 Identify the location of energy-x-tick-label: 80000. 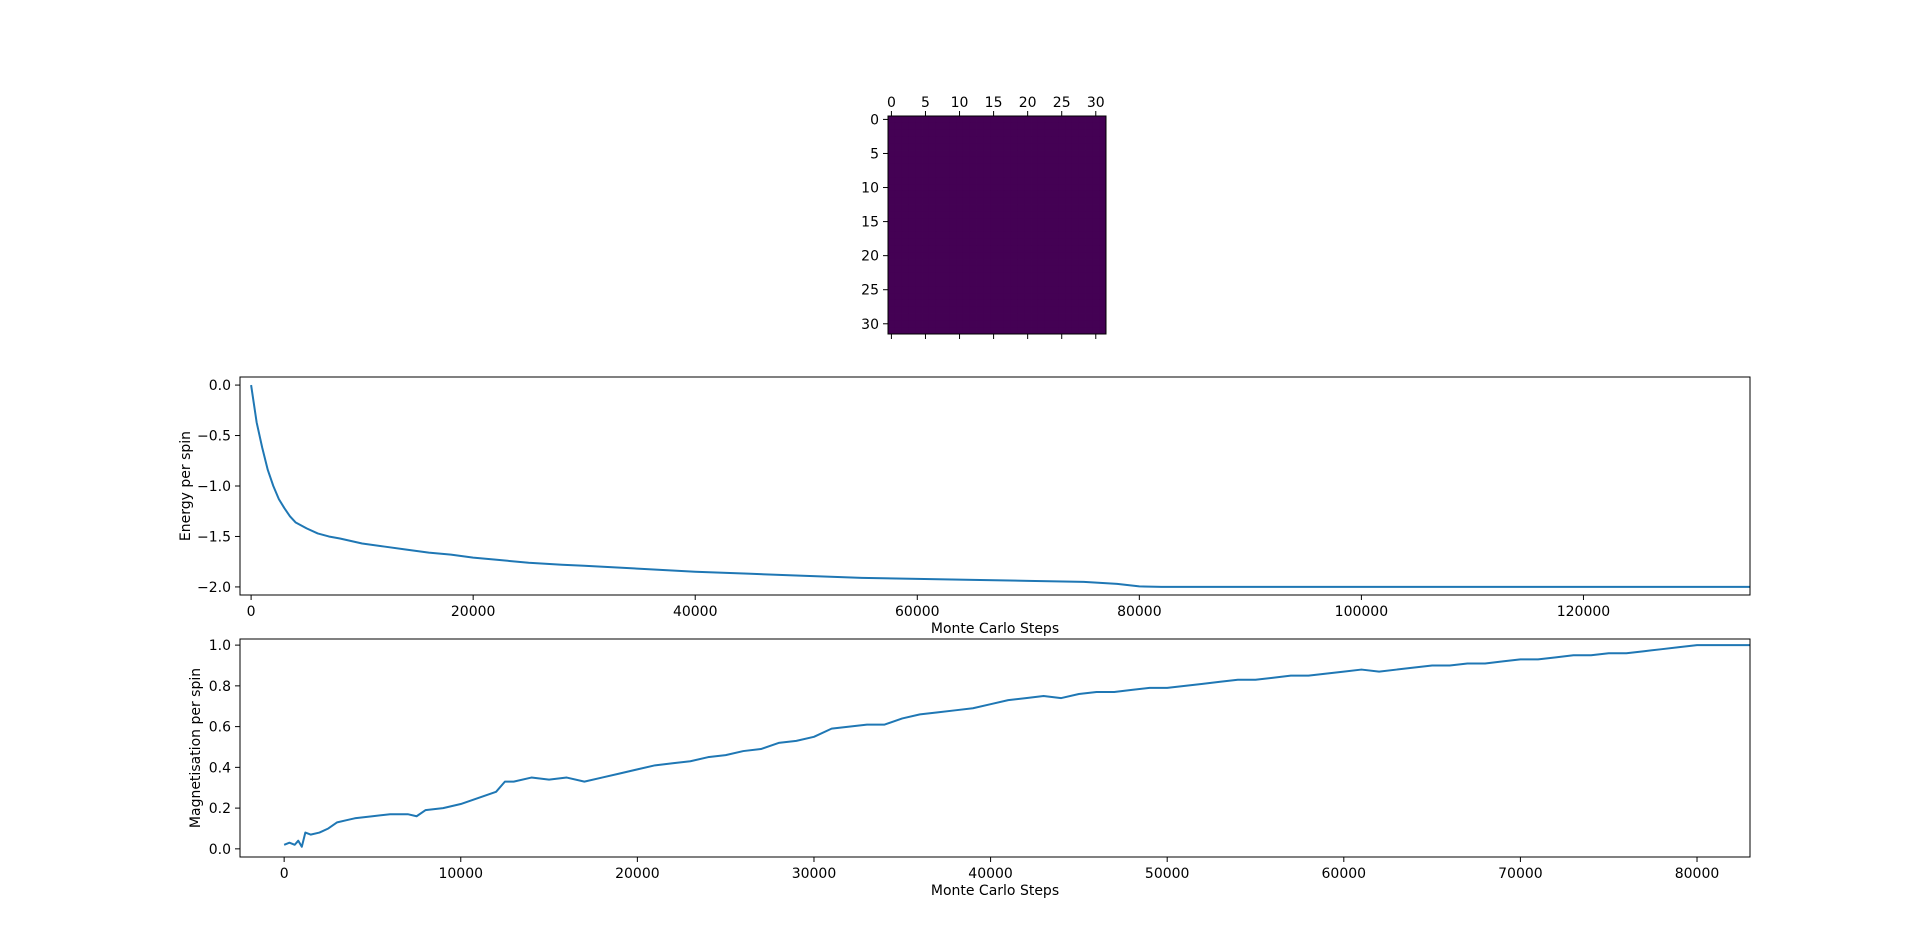
(1139, 612).